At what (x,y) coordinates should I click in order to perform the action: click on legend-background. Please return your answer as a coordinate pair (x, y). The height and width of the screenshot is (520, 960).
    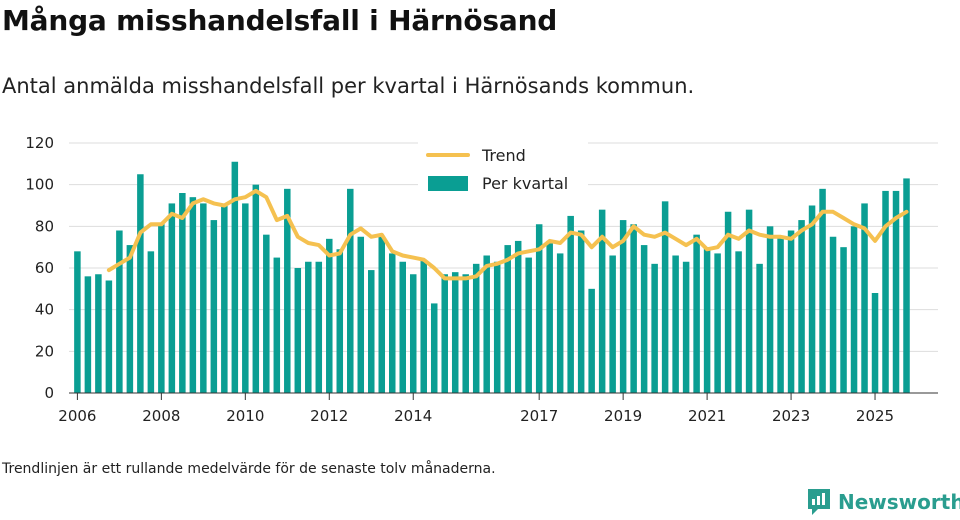
    Looking at the image, I should click on (503, 171).